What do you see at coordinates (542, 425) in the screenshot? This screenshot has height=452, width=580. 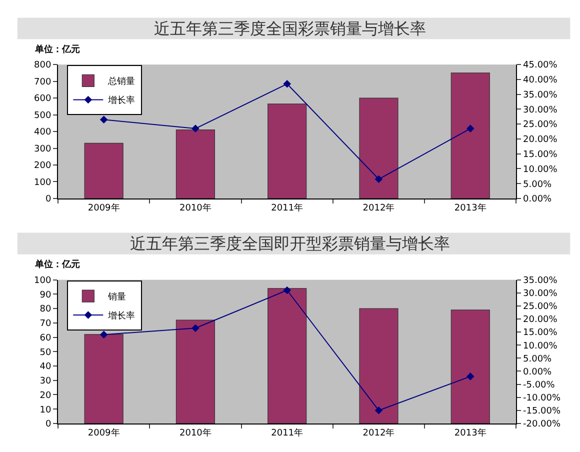 I see `y2-tick-label: -20.00%` at bounding box center [542, 425].